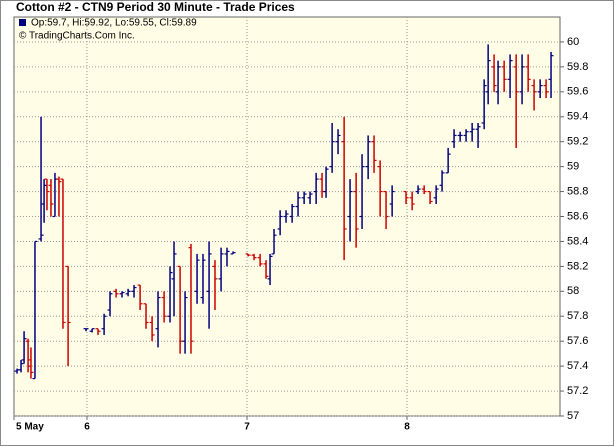  Describe the element at coordinates (577, 266) in the screenshot. I see `y-tick-label: 58.2` at that location.